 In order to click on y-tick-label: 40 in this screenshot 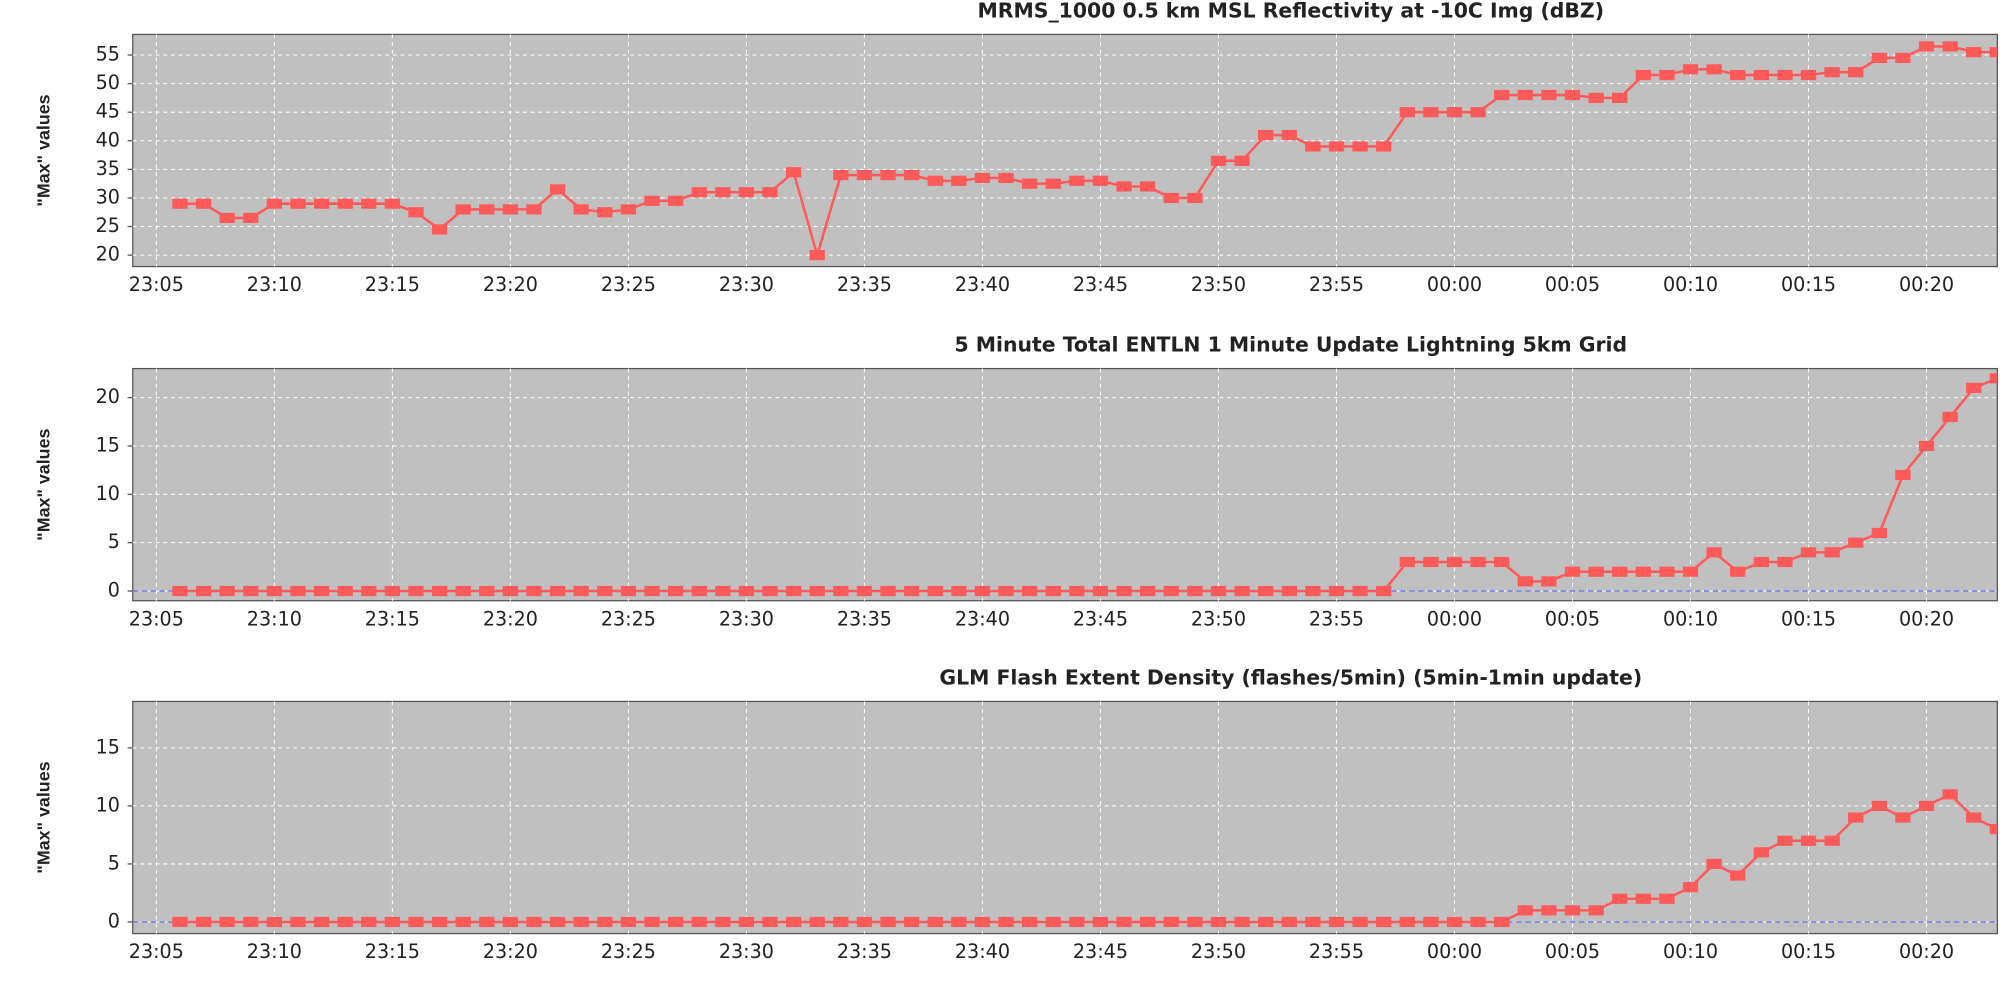, I will do `click(108, 139)`.